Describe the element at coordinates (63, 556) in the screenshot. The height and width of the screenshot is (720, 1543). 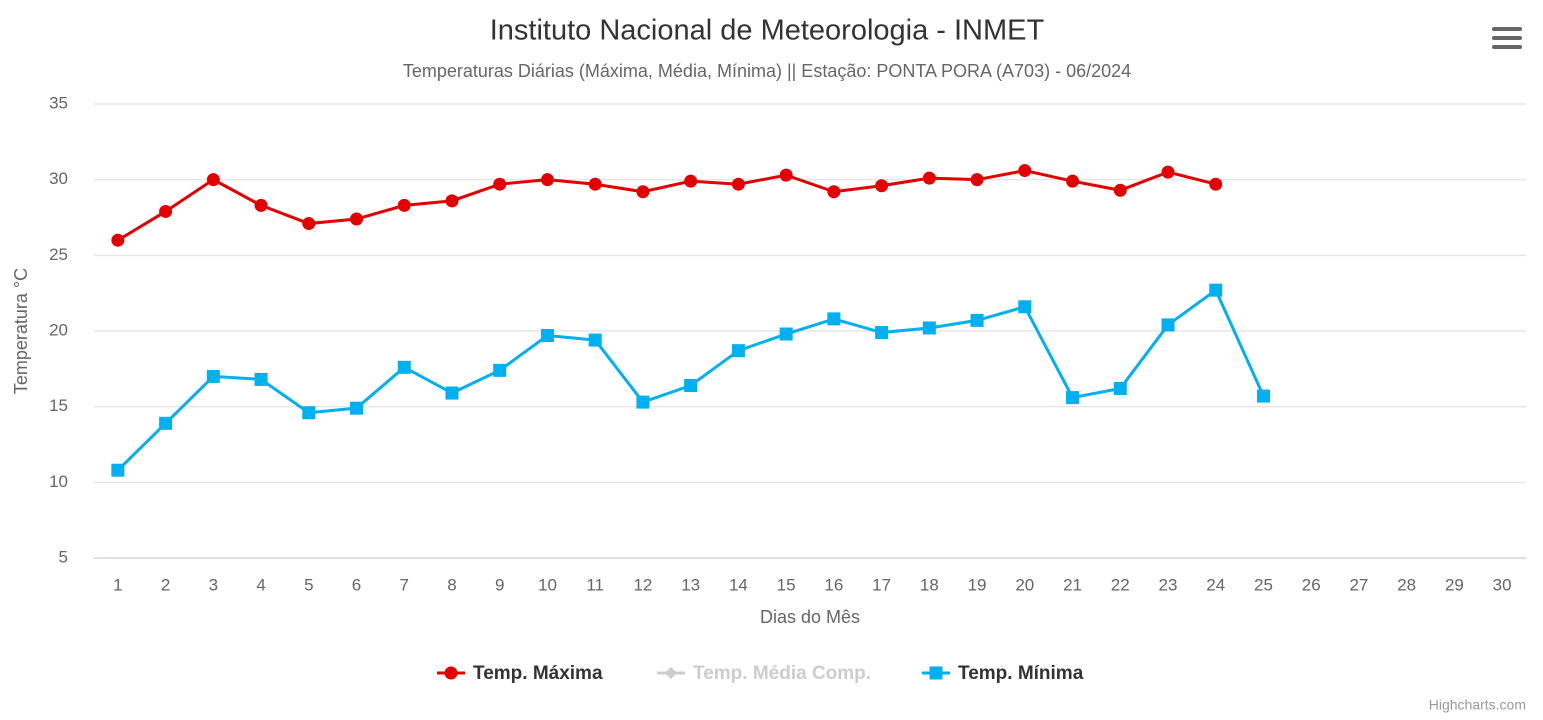
I see `y-tick-label: 5` at that location.